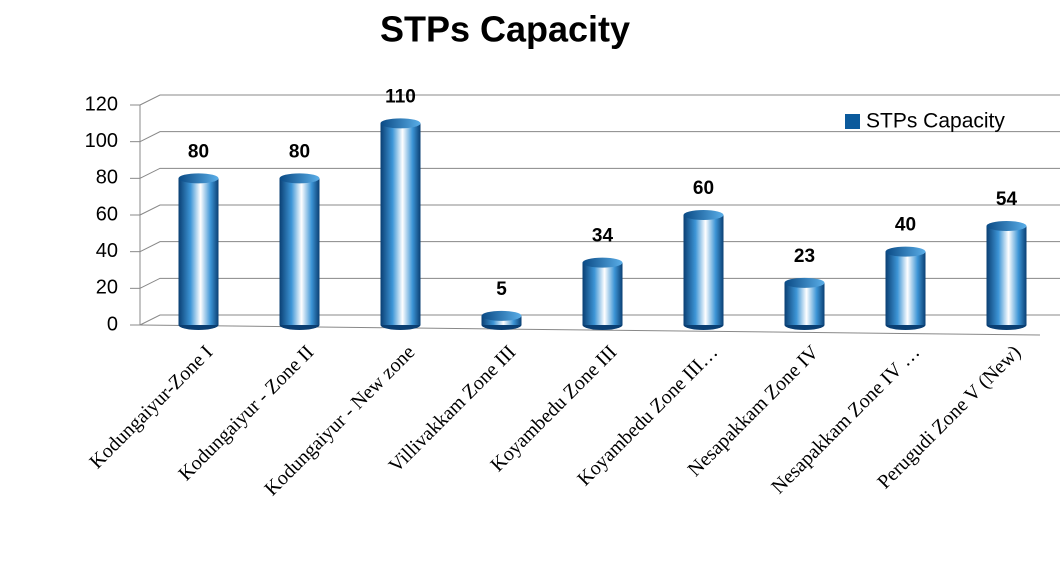 The height and width of the screenshot is (575, 1060). Describe the element at coordinates (852, 121) in the screenshot. I see `legend-swatch` at that location.